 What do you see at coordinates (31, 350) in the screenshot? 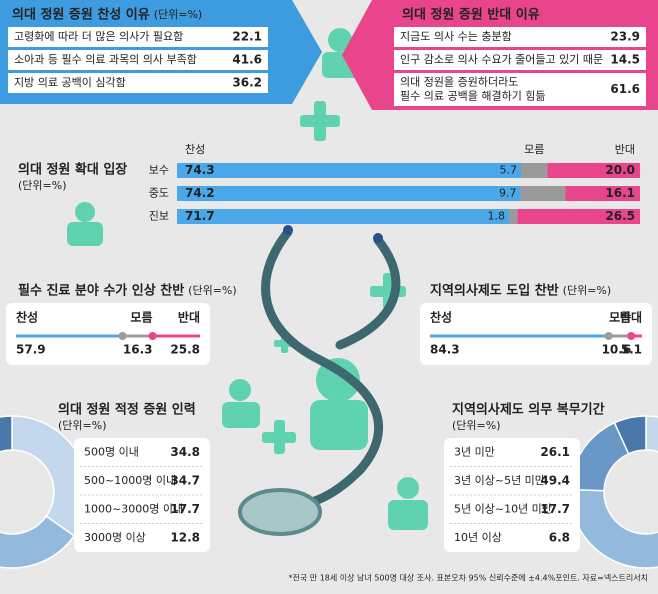
I see `value-label: 57.9` at bounding box center [31, 350].